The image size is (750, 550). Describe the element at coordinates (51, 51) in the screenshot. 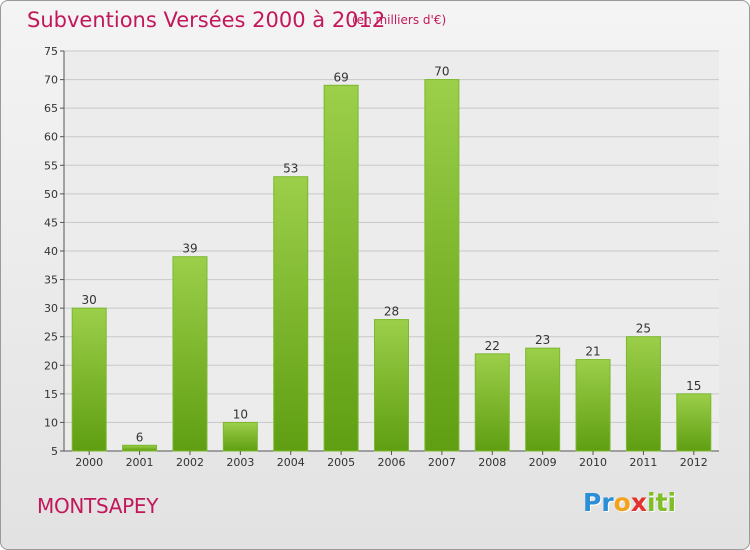

I see `y-tick-label: 75` at that location.